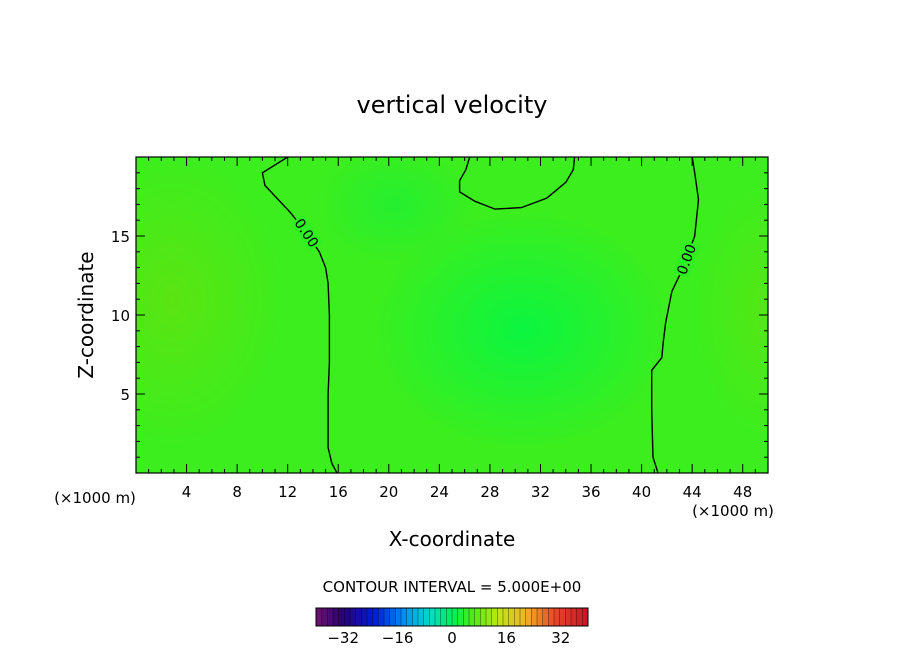 This screenshot has width=904, height=654. Describe the element at coordinates (506, 638) in the screenshot. I see `colorbar-tick-label: 16` at that location.